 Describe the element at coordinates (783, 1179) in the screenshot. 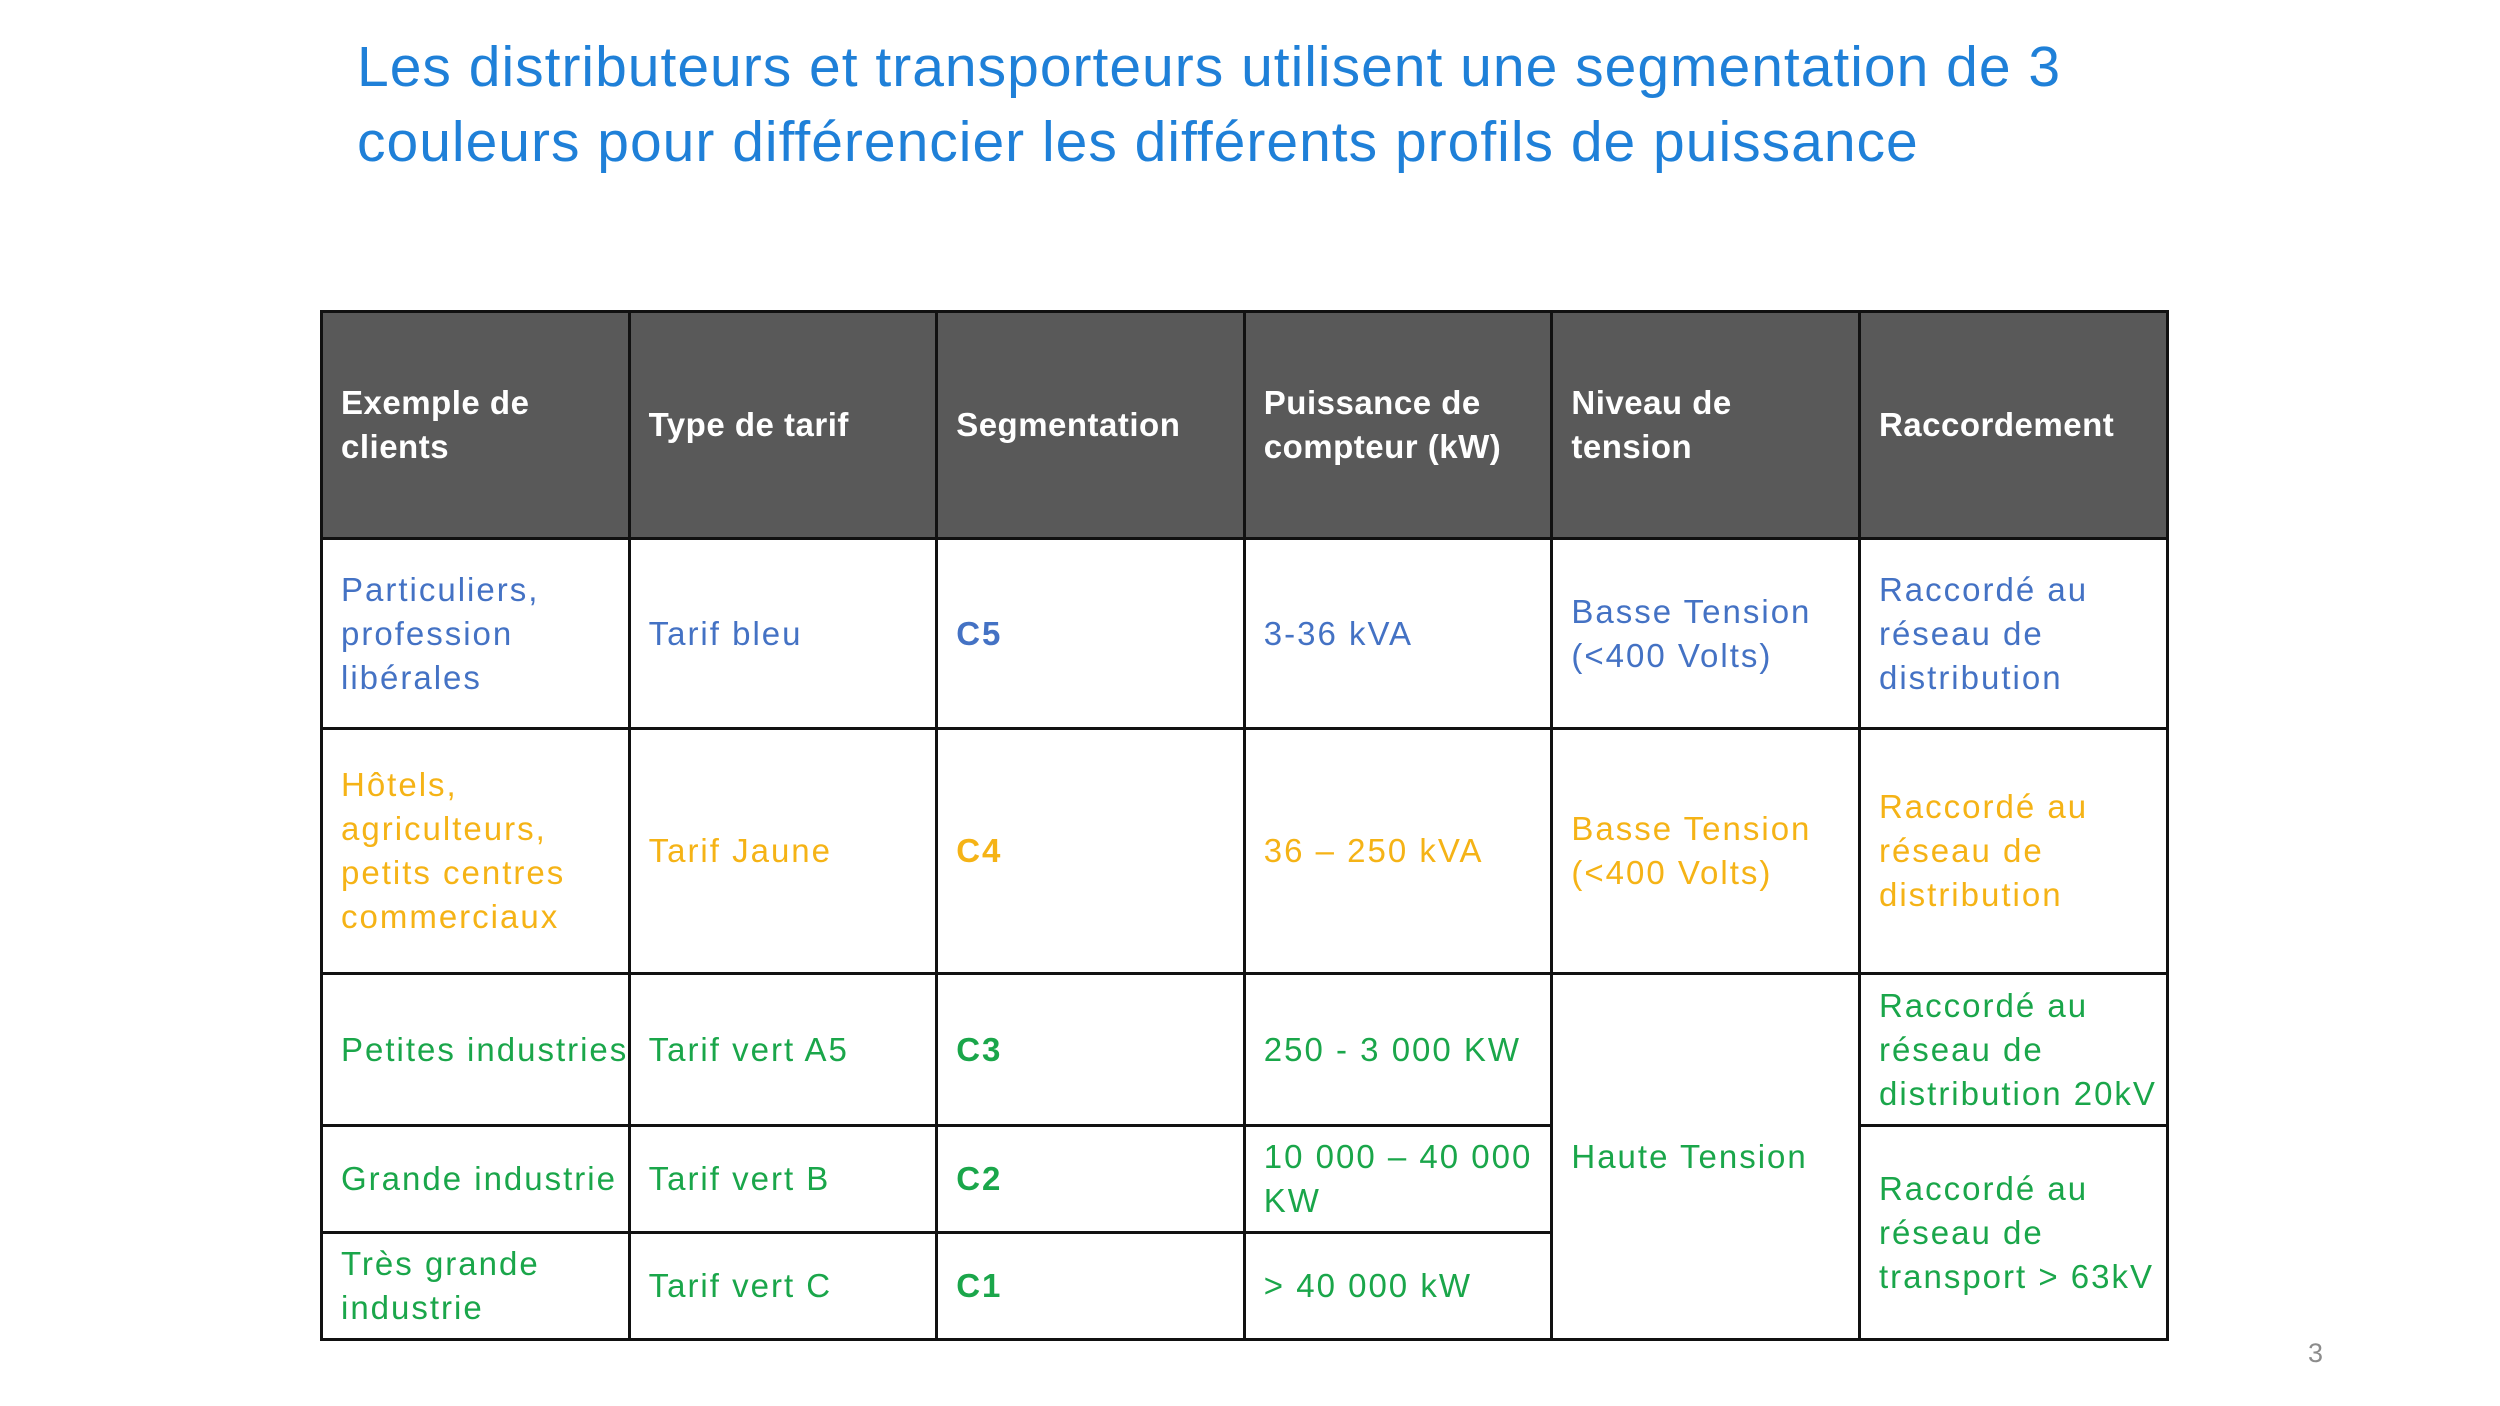

I see `cell-tarif: Tarif vert B` at that location.